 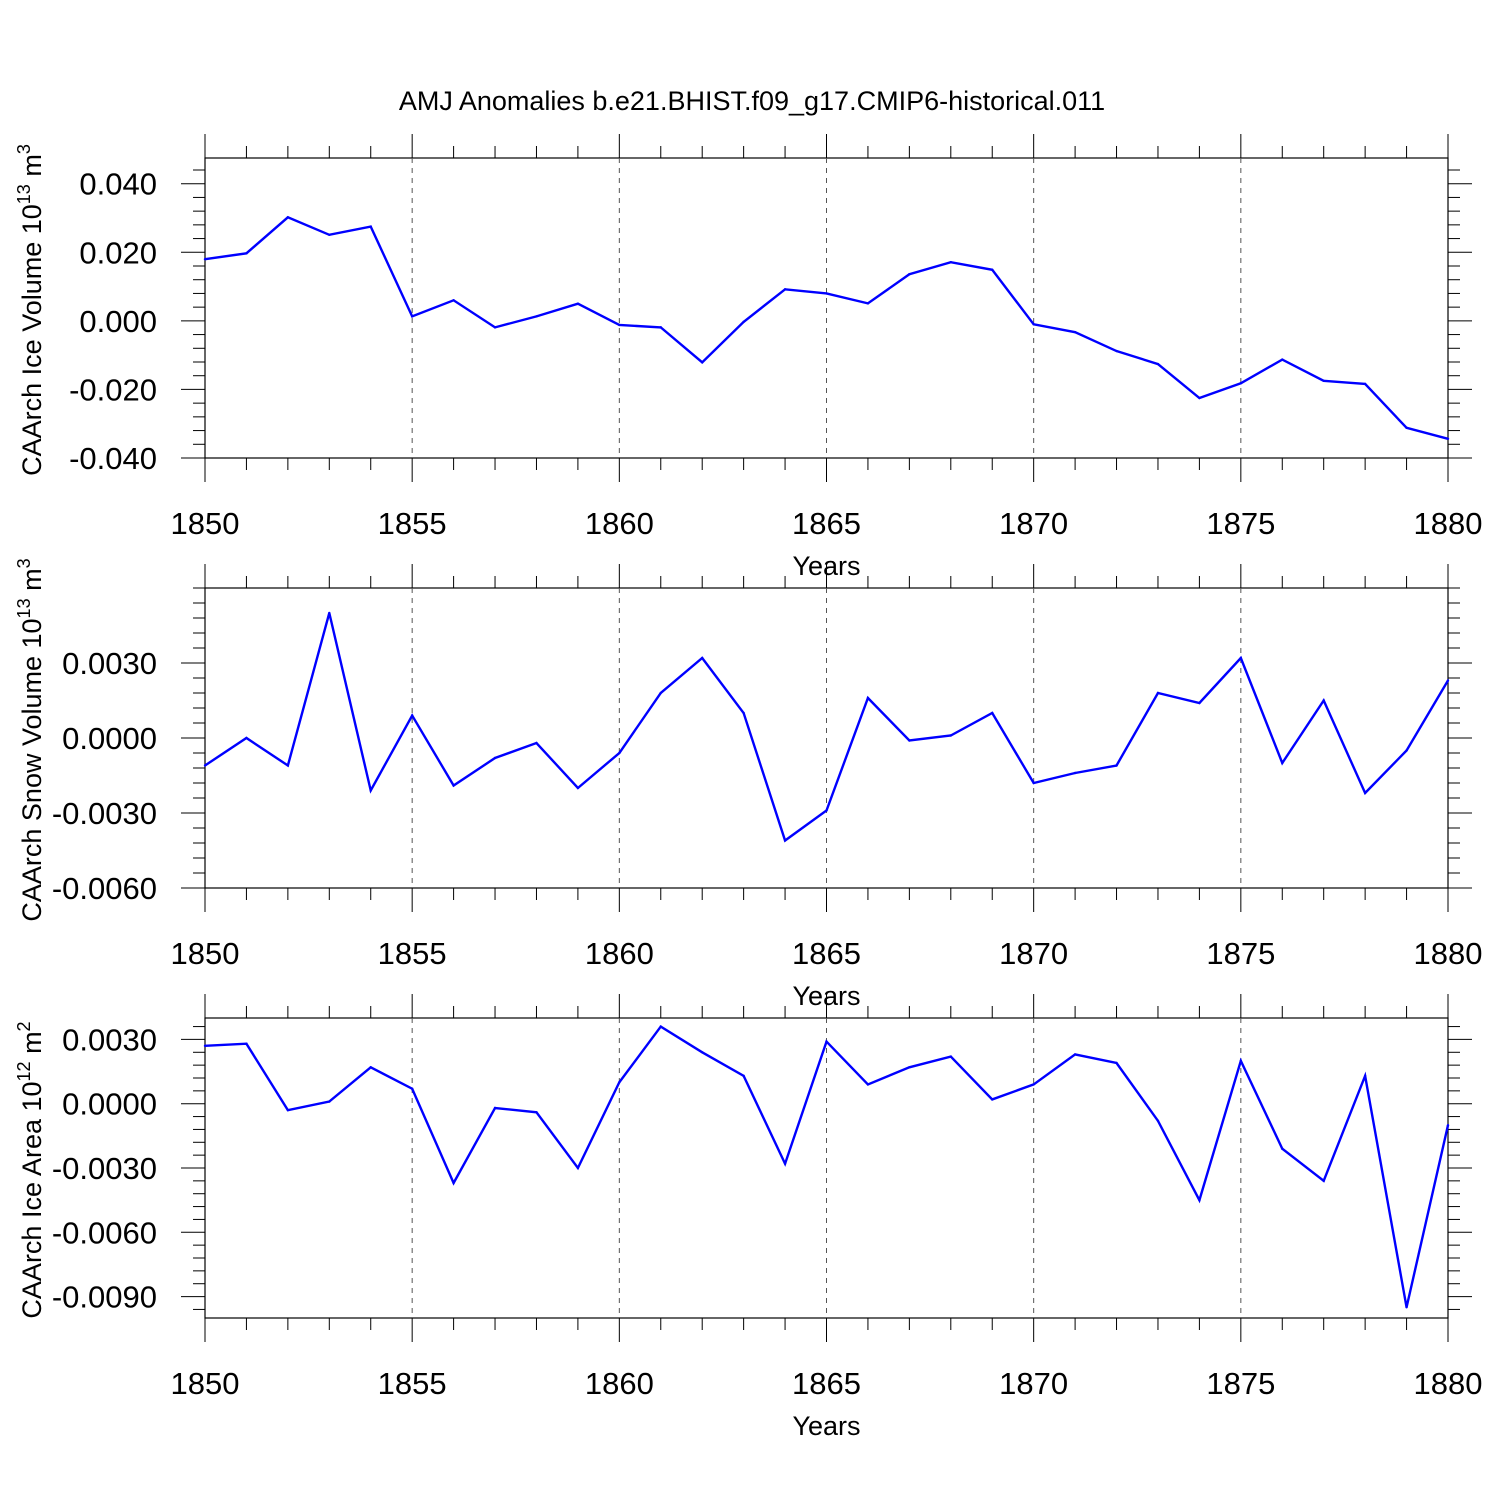 What do you see at coordinates (113, 458) in the screenshot?
I see `y-tick-label: -0.040` at bounding box center [113, 458].